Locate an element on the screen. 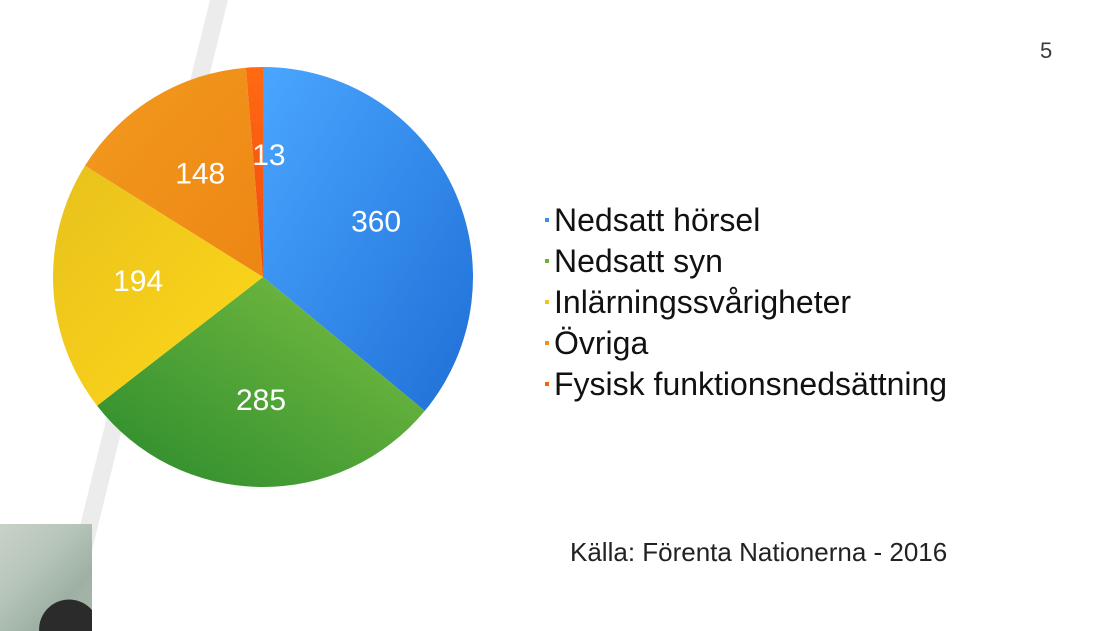  legend-label: Inlärningssvårigheter is located at coordinates (703, 302).